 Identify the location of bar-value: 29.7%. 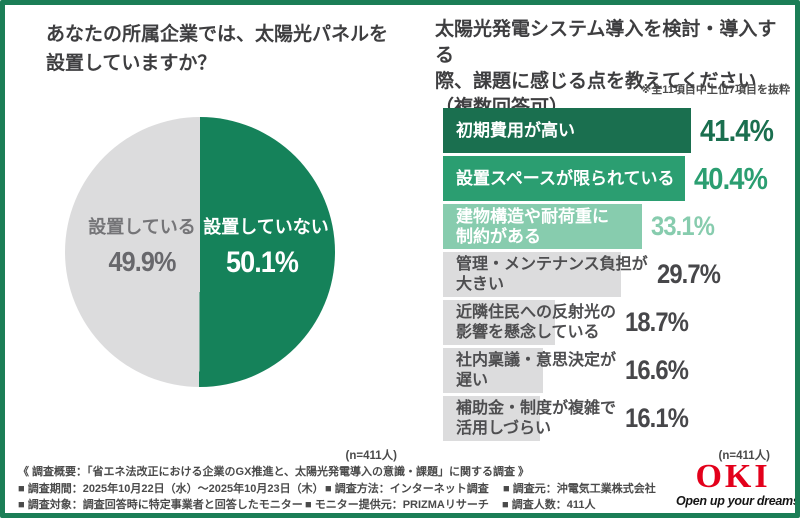
(688, 274).